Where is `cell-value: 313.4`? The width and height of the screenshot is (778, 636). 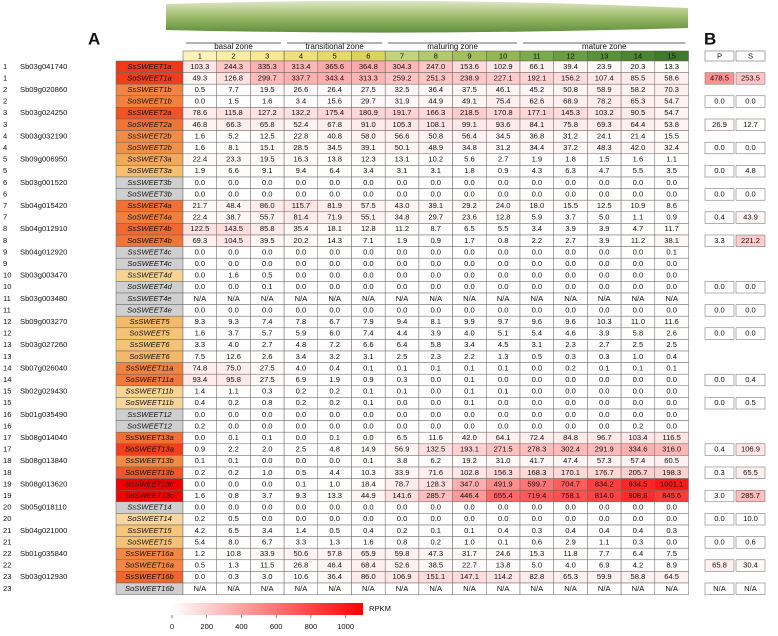
cell-value: 313.4 is located at coordinates (300, 66).